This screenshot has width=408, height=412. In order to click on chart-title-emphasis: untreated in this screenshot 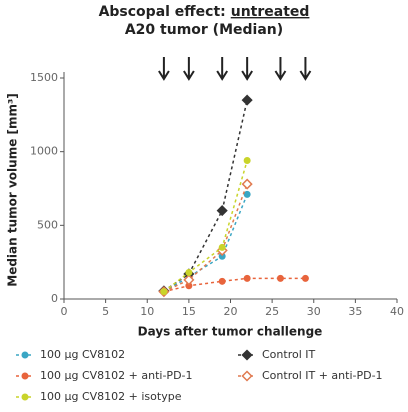, I will do `click(270, 12)`.